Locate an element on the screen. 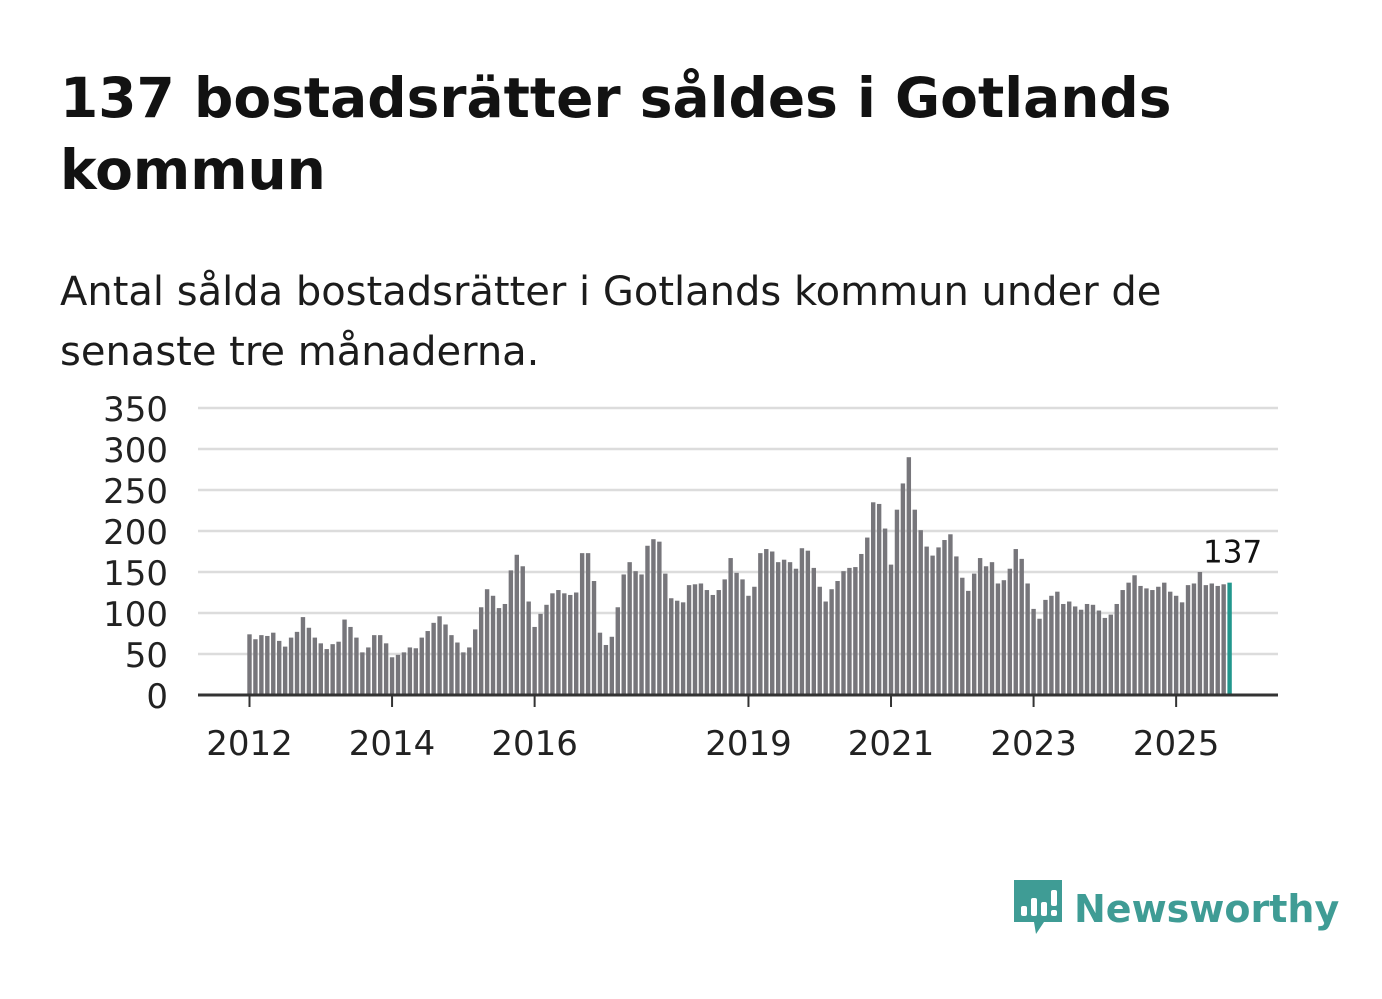  x-tick-label: 2021 is located at coordinates (891, 744).